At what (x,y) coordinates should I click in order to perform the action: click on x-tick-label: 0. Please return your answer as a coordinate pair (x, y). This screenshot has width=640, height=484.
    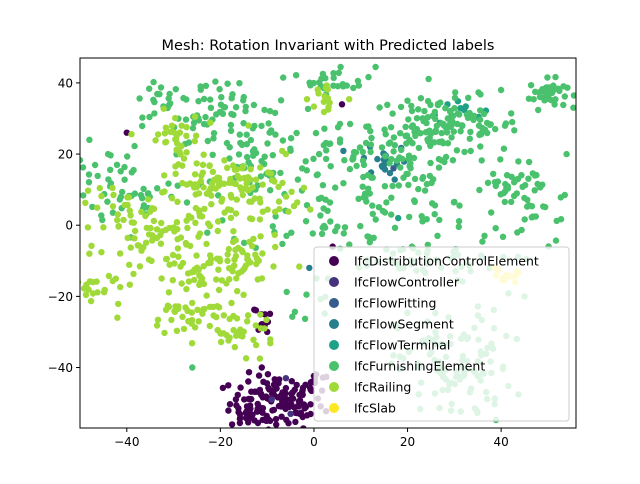
    Looking at the image, I should click on (314, 442).